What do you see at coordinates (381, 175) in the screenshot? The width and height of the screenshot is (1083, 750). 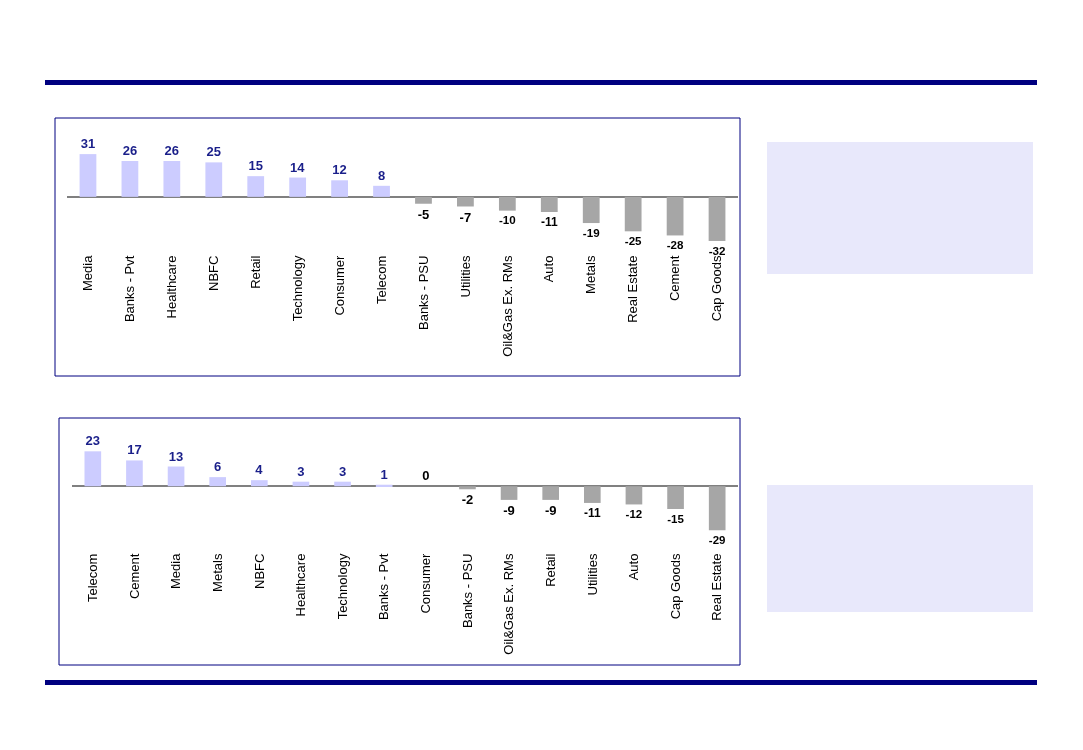 I see `data-label: 8` at bounding box center [381, 175].